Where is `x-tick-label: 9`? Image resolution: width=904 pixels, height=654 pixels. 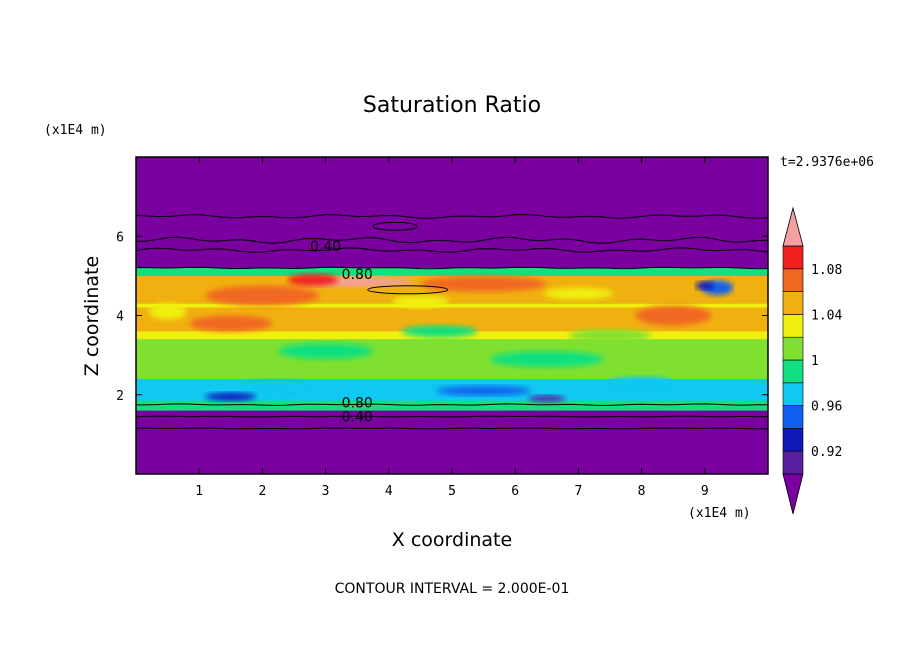 x-tick-label: 9 is located at coordinates (705, 491).